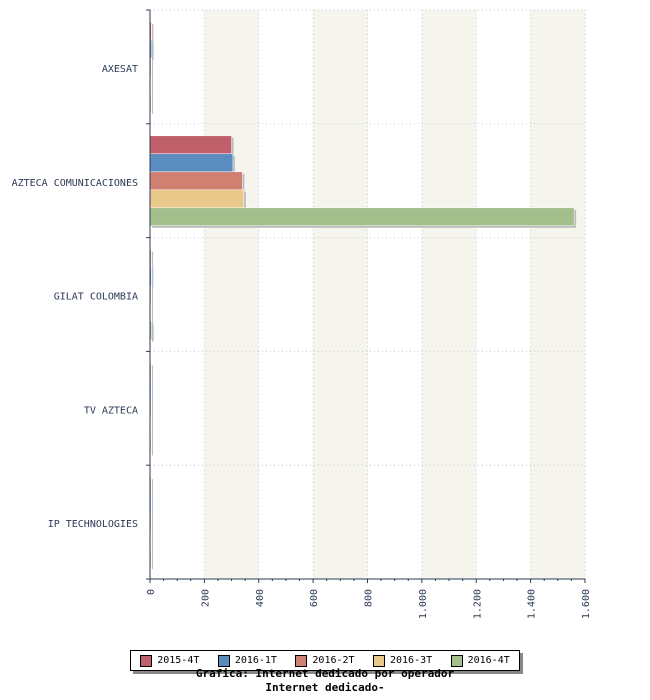 Image resolution: width=650 pixels, height=700 pixels. I want to click on legend-item: 2016-4T, so click(480, 660).